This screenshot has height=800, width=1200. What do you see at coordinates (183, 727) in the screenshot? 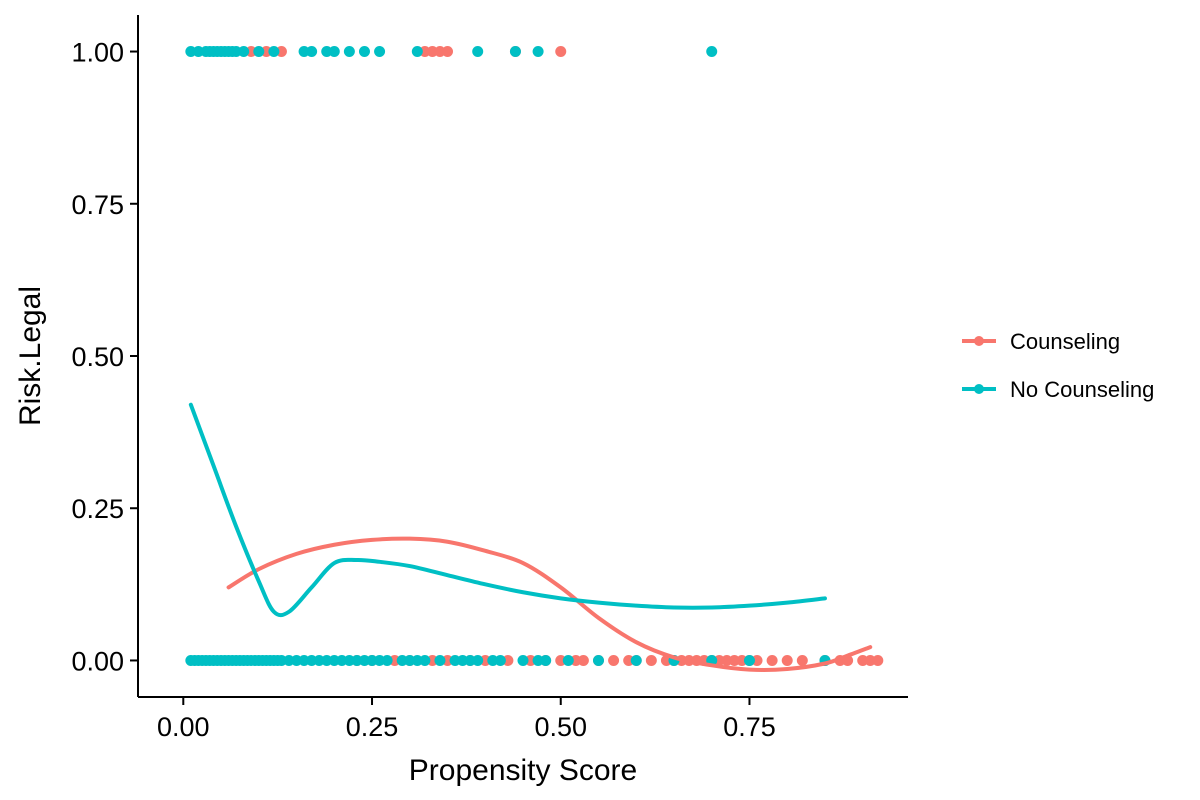
I see `x-tick-label: 0.00` at bounding box center [183, 727].